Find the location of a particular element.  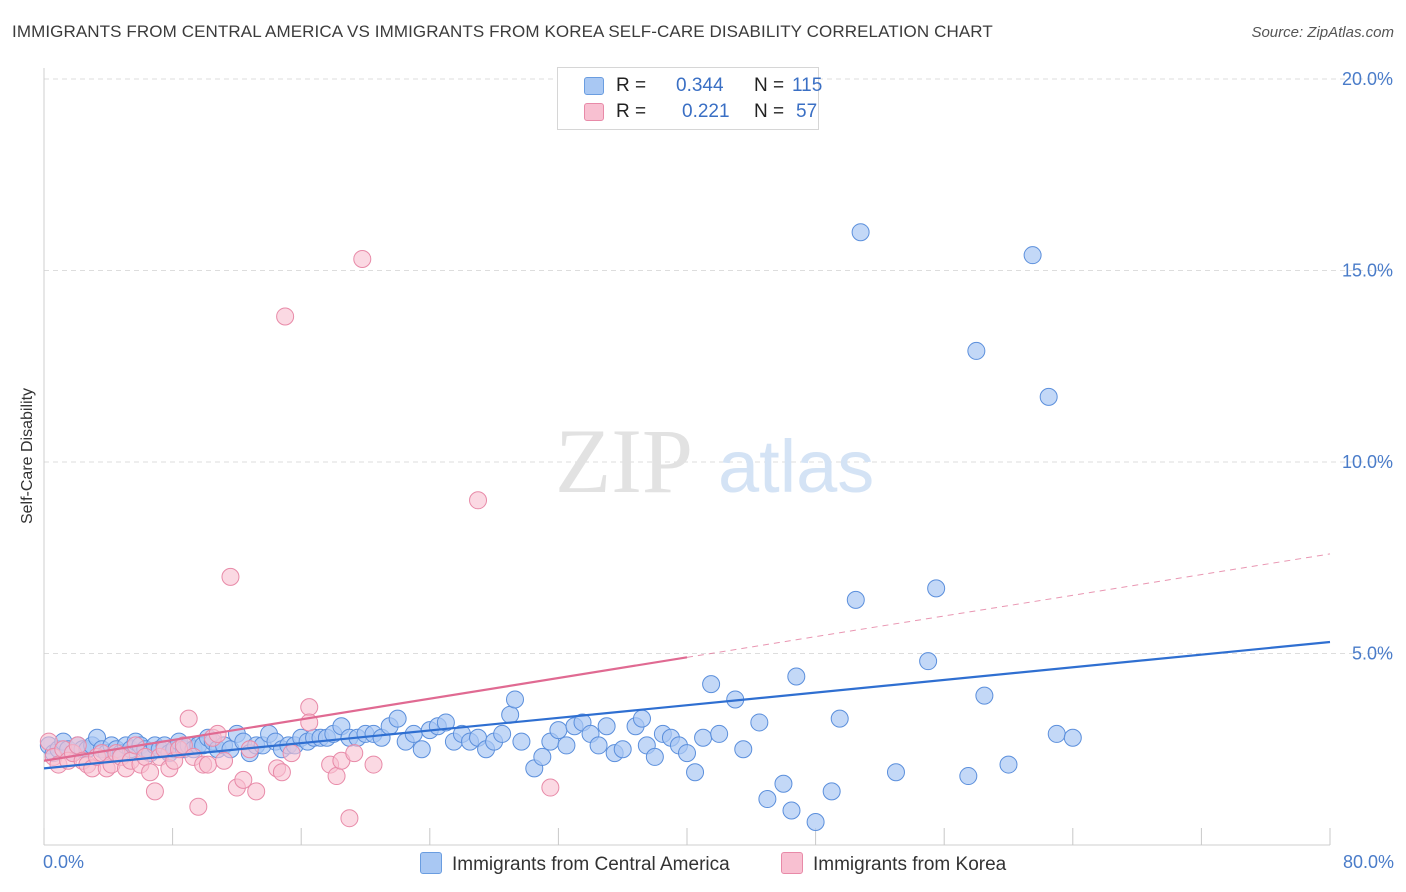

watermark-zip: ZIP is located at coordinates (624, 461).